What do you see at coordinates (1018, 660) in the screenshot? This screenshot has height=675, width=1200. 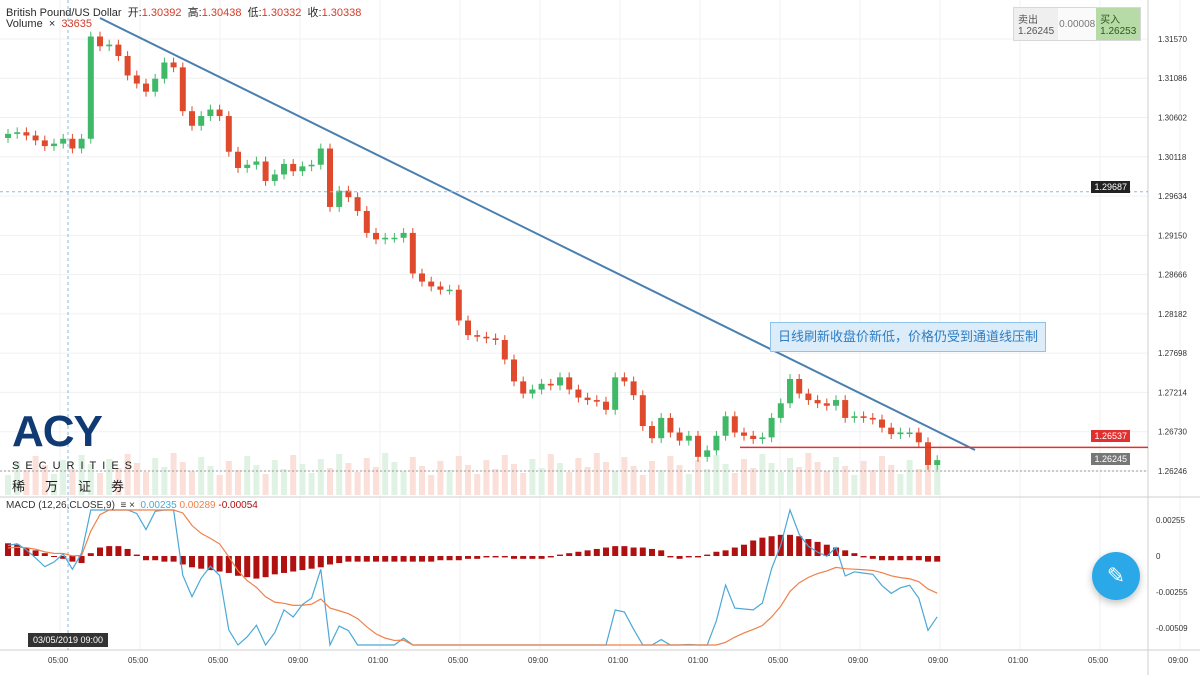 I see `time-tick-label: 01:00` at bounding box center [1018, 660].